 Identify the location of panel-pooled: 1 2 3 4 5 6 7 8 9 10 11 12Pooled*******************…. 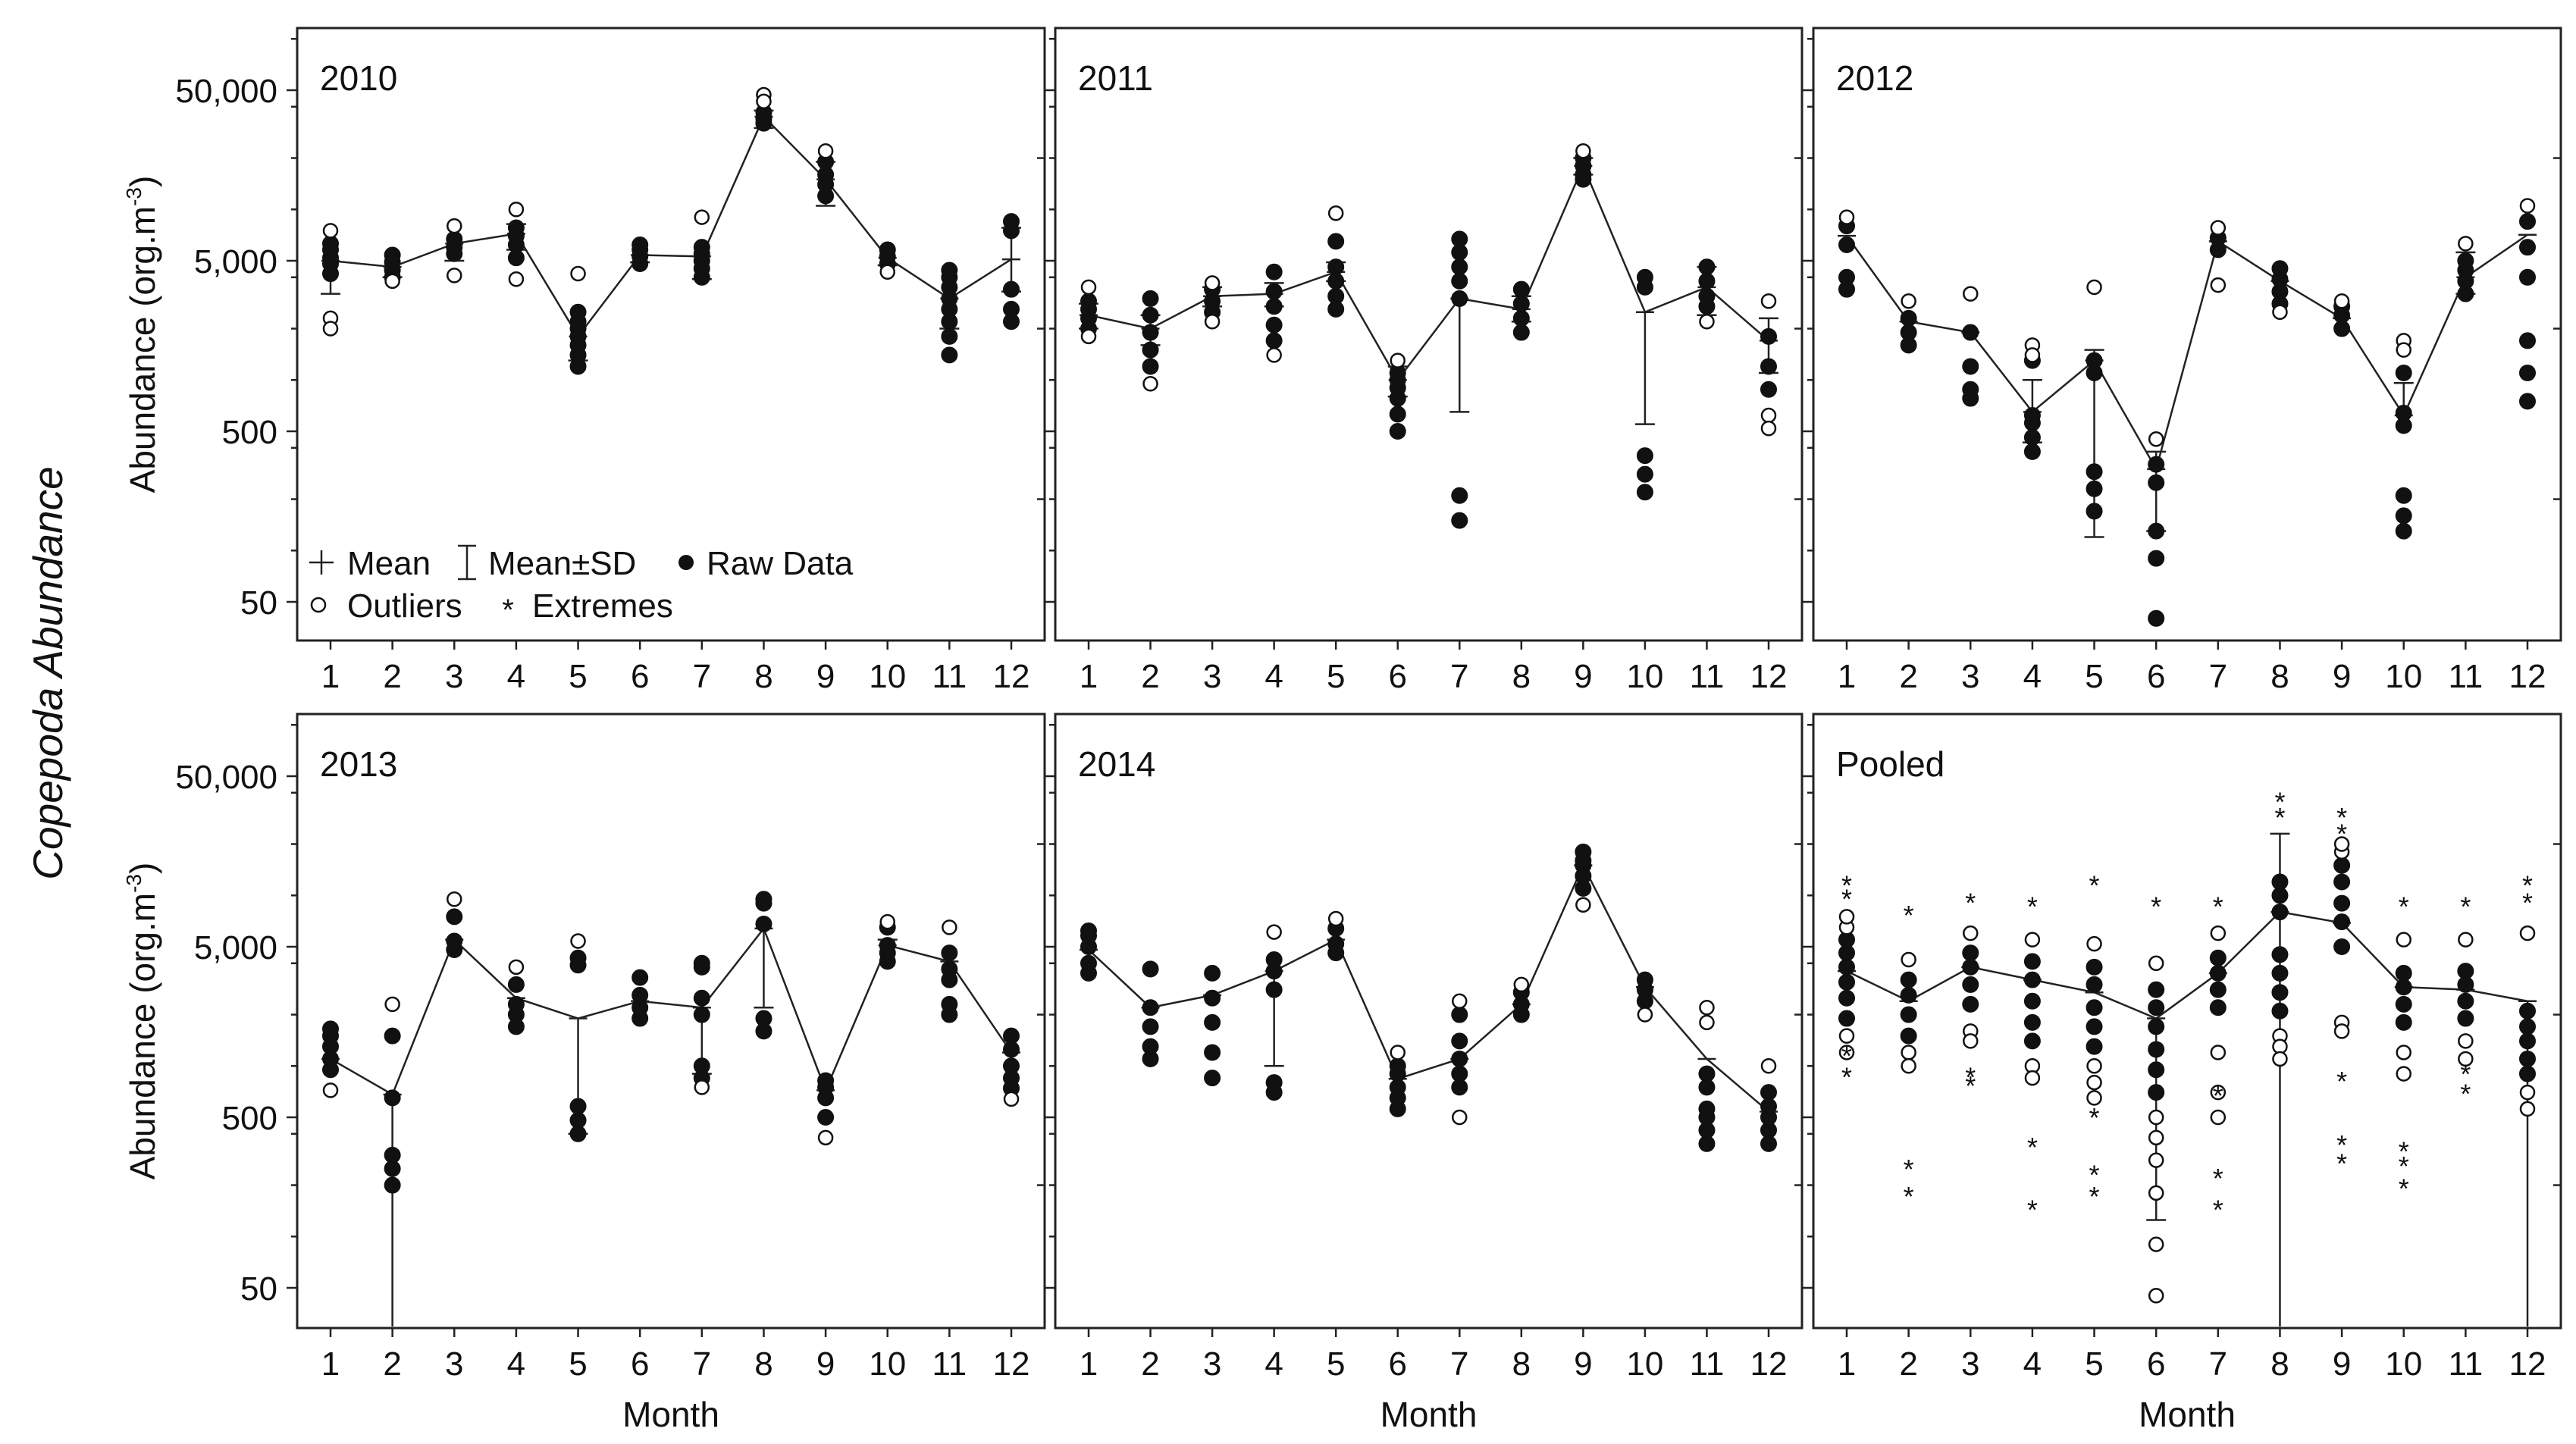
(2182, 1048).